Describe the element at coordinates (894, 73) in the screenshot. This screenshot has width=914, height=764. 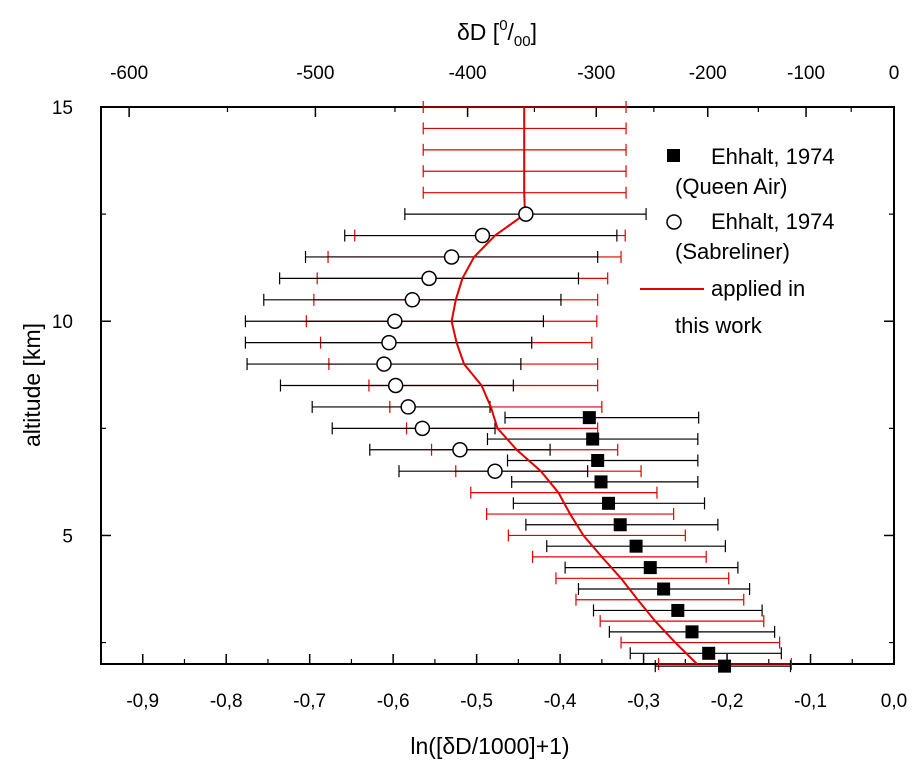
I see `top-tick-label: 0` at that location.